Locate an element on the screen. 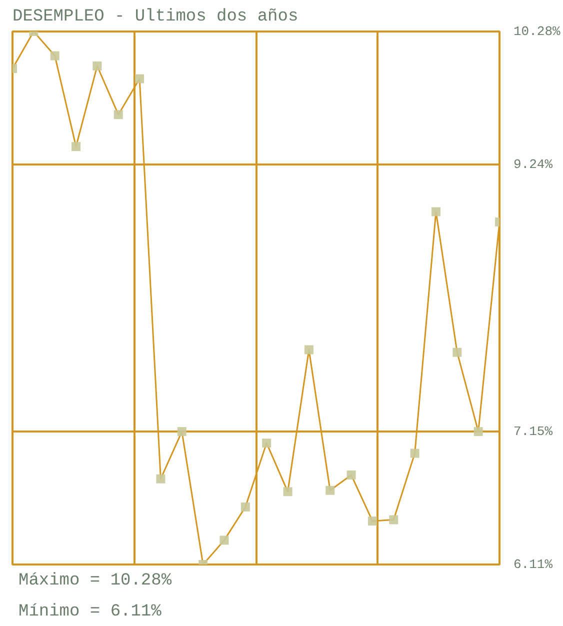 Image resolution: width=563 pixels, height=626 pixels. text: Mínimo = 6.11% is located at coordinates (90, 612).